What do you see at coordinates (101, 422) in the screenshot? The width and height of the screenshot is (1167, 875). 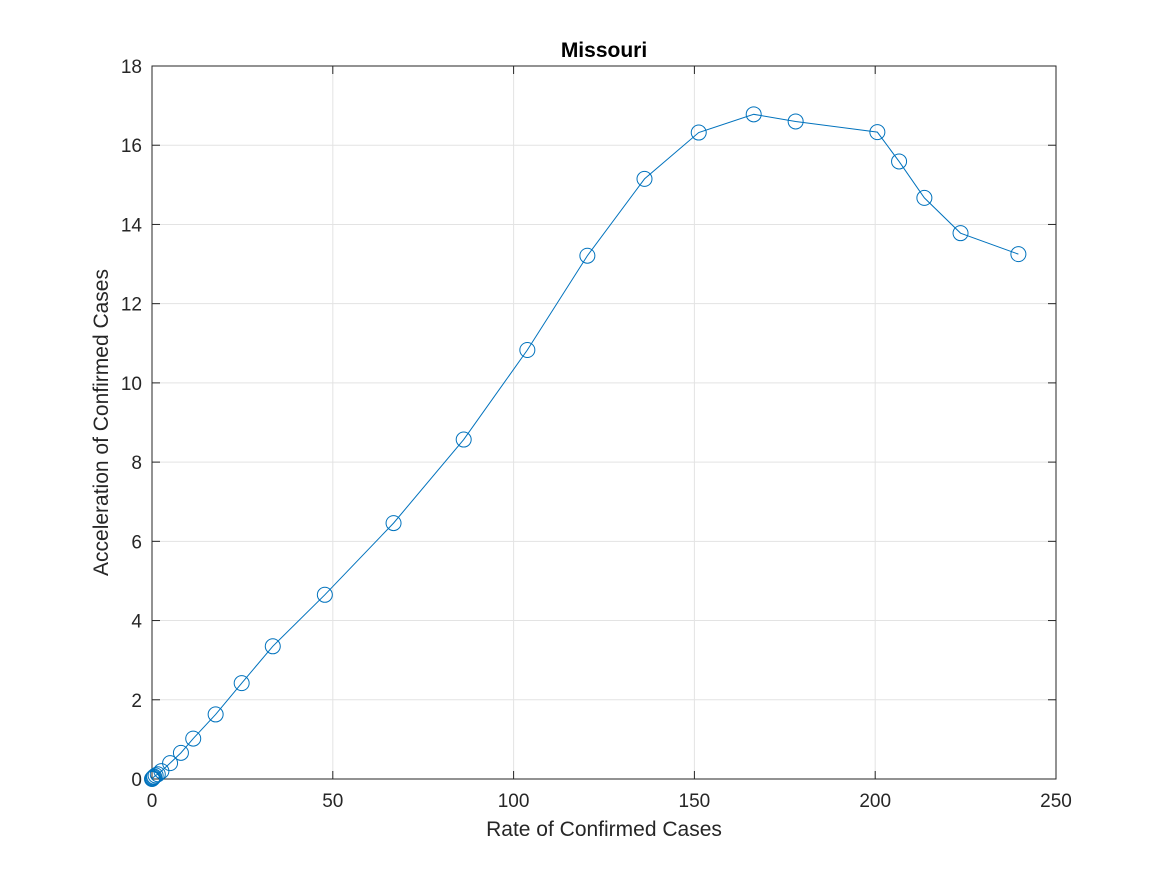 I see `y-axis-label: Acceleration of Confirmed Cases` at bounding box center [101, 422].